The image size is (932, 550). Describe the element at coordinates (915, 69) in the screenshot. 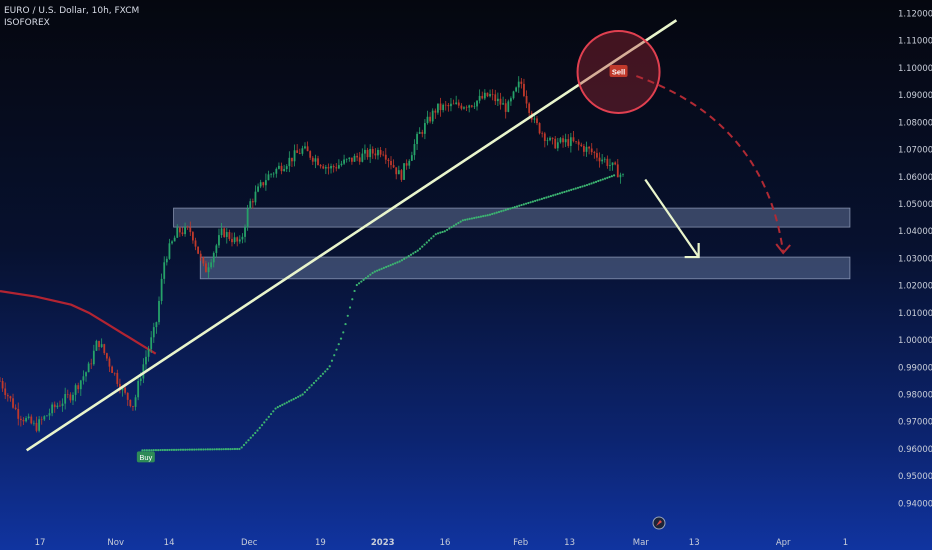

I see `price-tick-label: 1.10000` at that location.